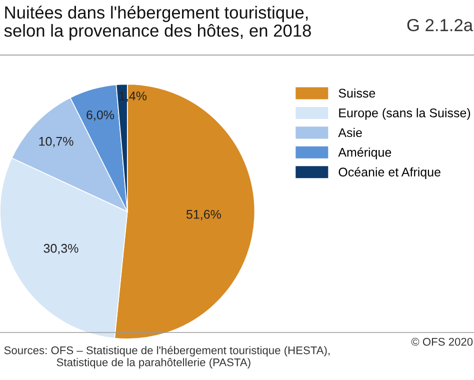 The height and width of the screenshot is (380, 474). Describe the element at coordinates (404, 114) in the screenshot. I see `legend-label: Europe (sans la Suisse)` at that location.